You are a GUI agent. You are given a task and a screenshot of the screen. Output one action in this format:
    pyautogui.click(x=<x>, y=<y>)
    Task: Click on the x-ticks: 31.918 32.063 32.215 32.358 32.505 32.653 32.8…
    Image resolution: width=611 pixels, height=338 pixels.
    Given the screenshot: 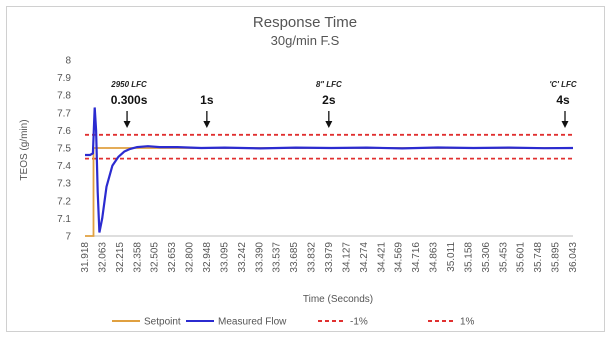 What is the action you would take?
    pyautogui.click(x=329, y=257)
    